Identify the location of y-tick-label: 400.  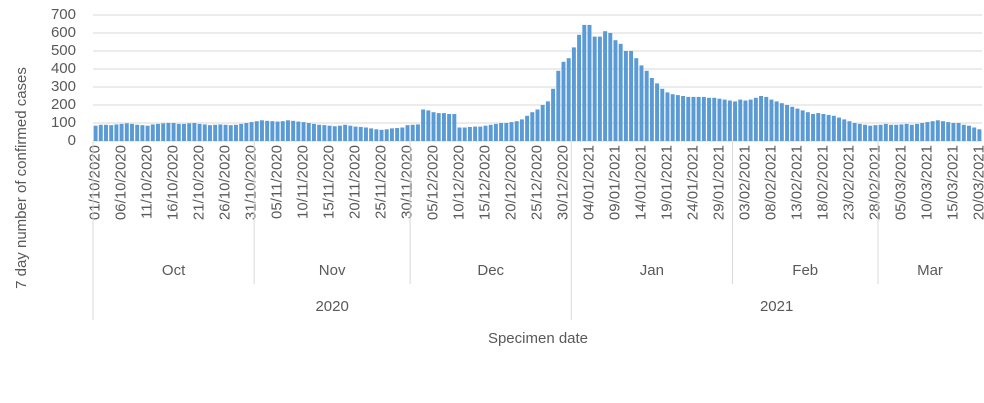
(63, 68).